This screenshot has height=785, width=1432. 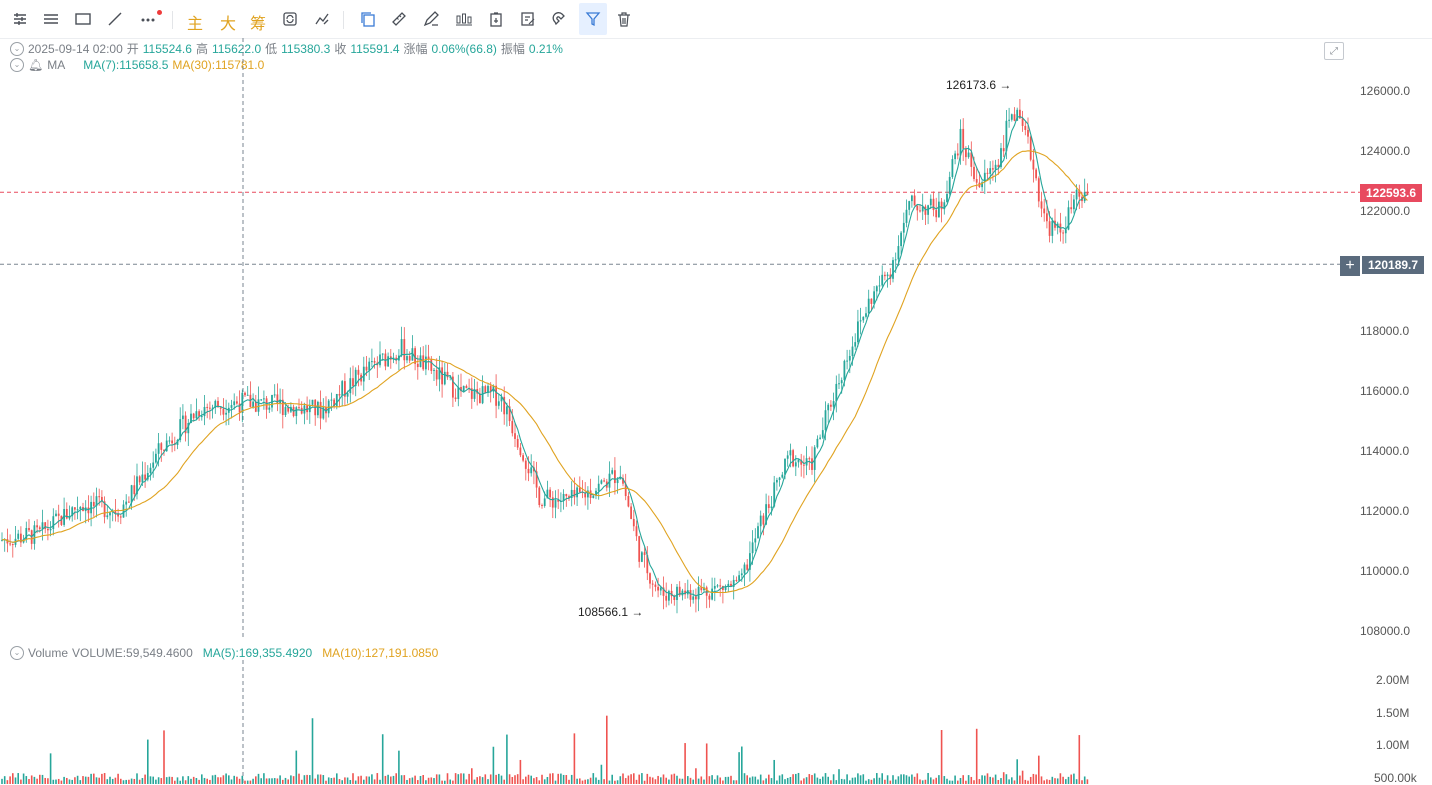 What do you see at coordinates (83, 19) in the screenshot?
I see `rectangle-icon` at bounding box center [83, 19].